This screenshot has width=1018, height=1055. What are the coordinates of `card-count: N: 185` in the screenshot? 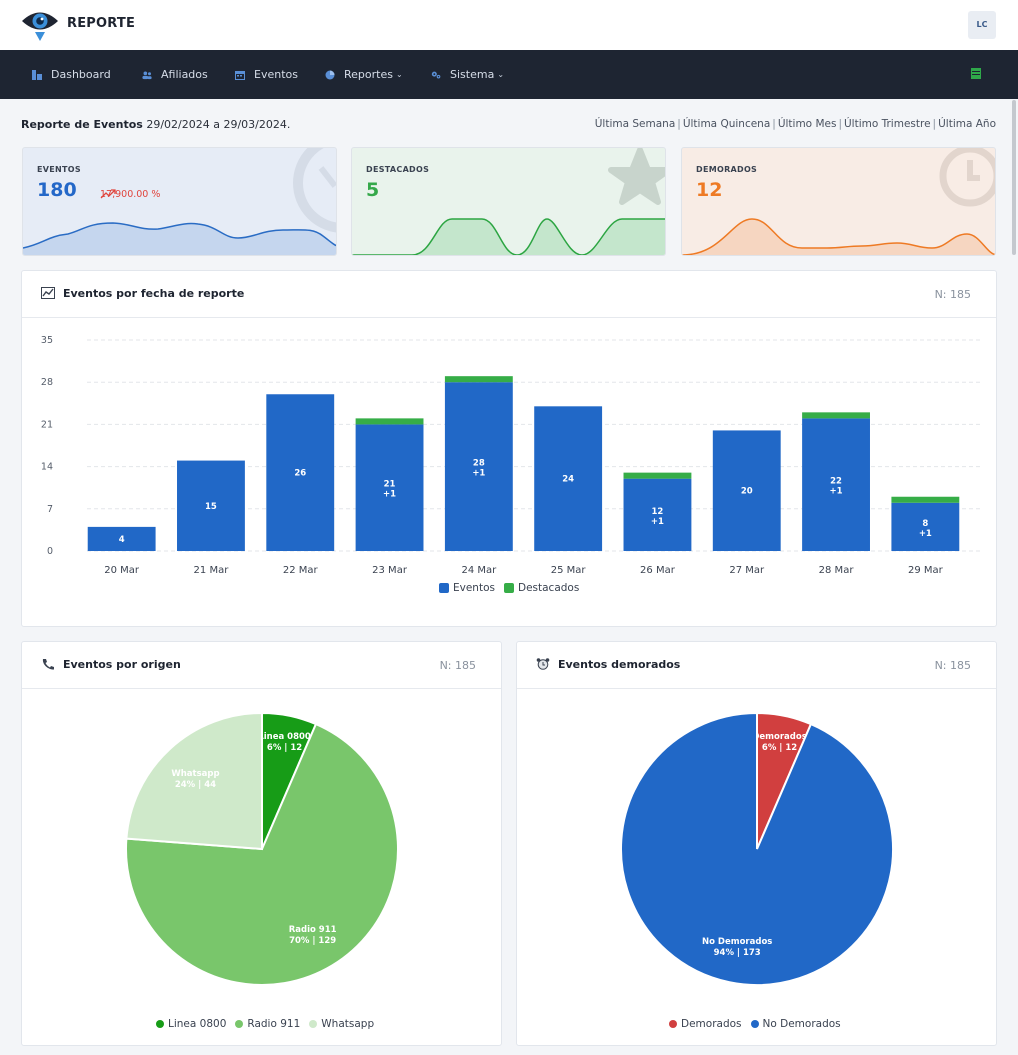 It's located at (457, 665).